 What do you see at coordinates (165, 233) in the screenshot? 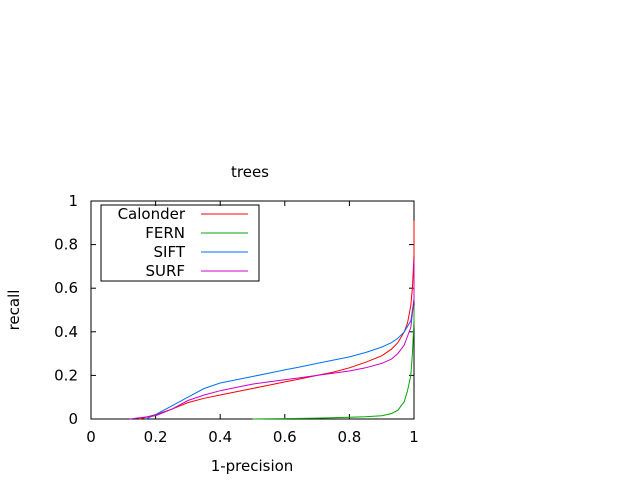
I see `legend-label: FERN` at bounding box center [165, 233].